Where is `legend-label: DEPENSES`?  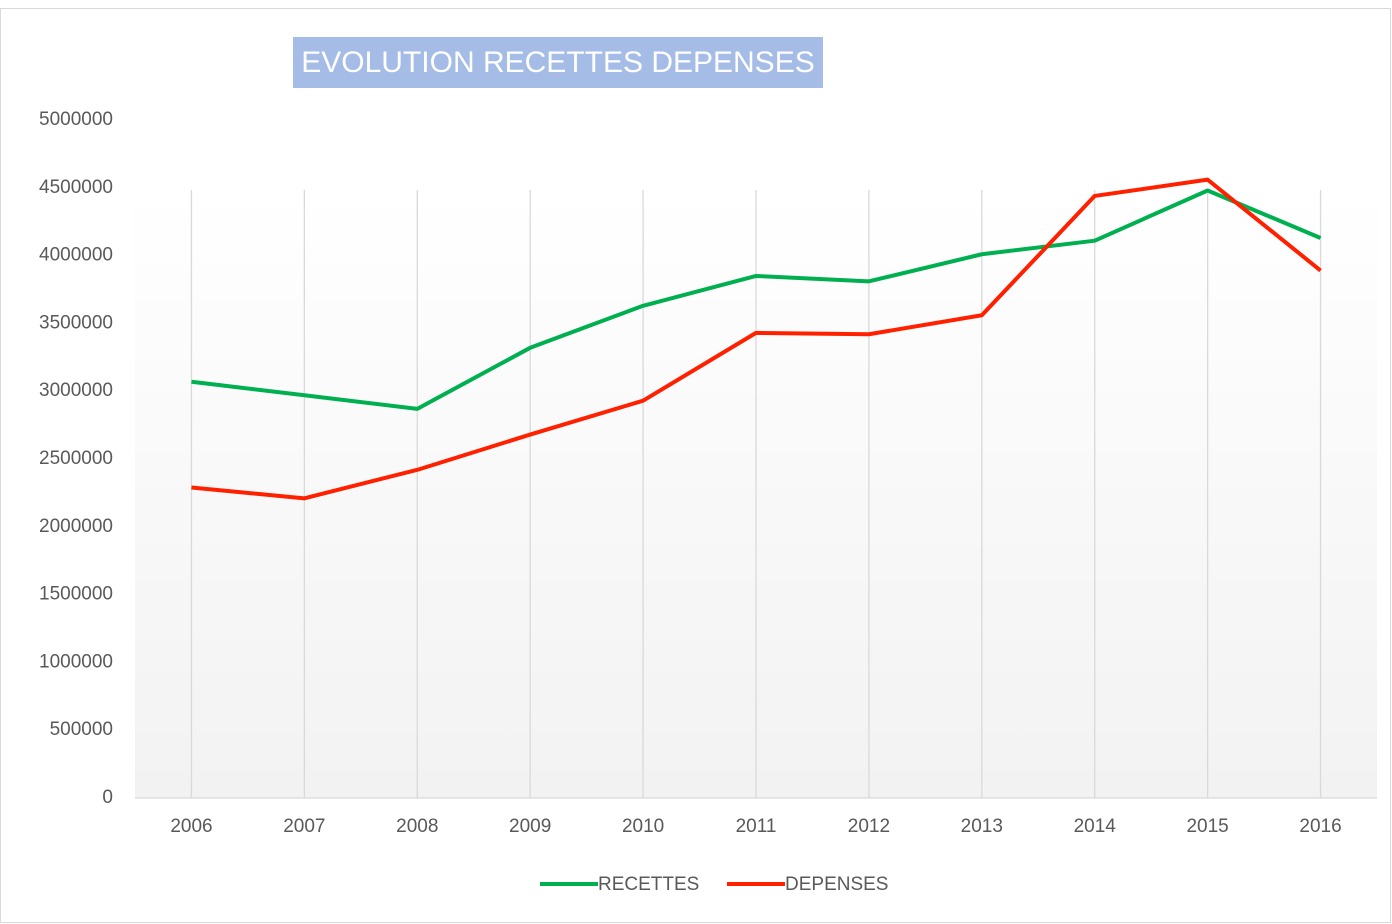
legend-label: DEPENSES is located at coordinates (836, 884).